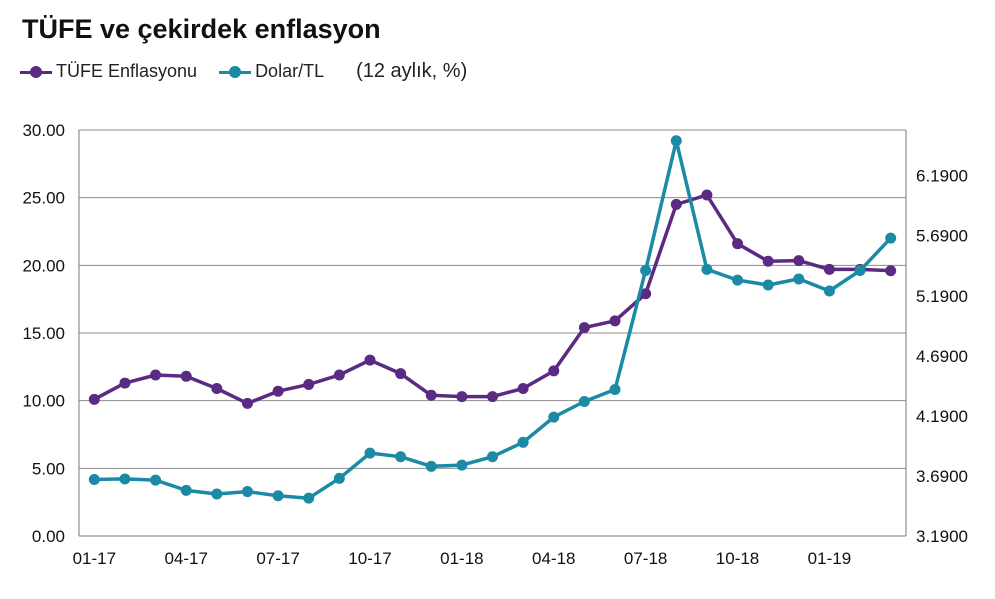 Image resolution: width=995 pixels, height=599 pixels. I want to click on x-tick-label: 04-17, so click(185, 558).